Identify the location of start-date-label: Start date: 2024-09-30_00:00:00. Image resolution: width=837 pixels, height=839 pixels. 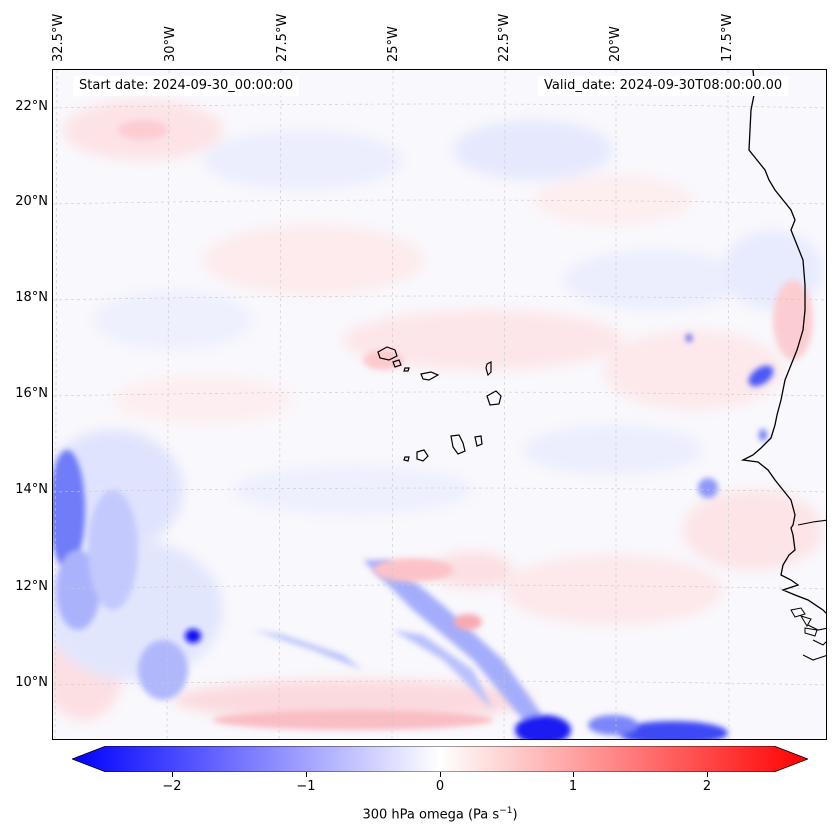
(186, 86).